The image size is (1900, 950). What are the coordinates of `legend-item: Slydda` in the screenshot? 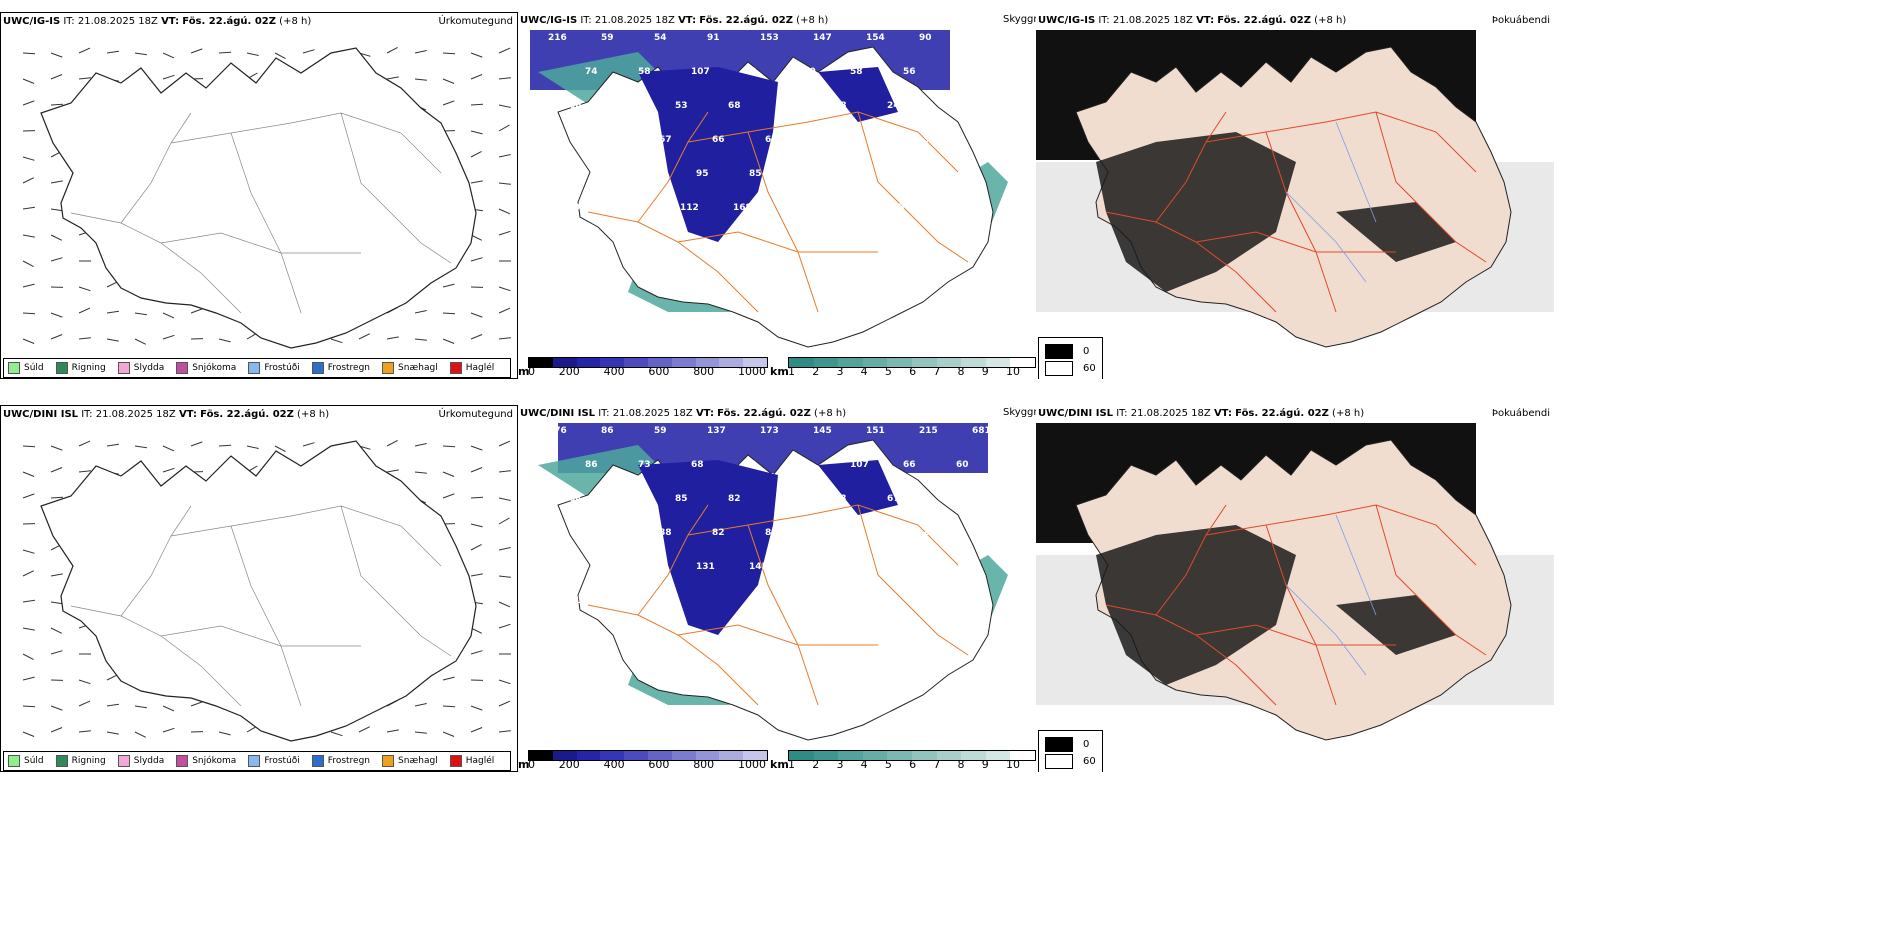 It's located at (141, 368).